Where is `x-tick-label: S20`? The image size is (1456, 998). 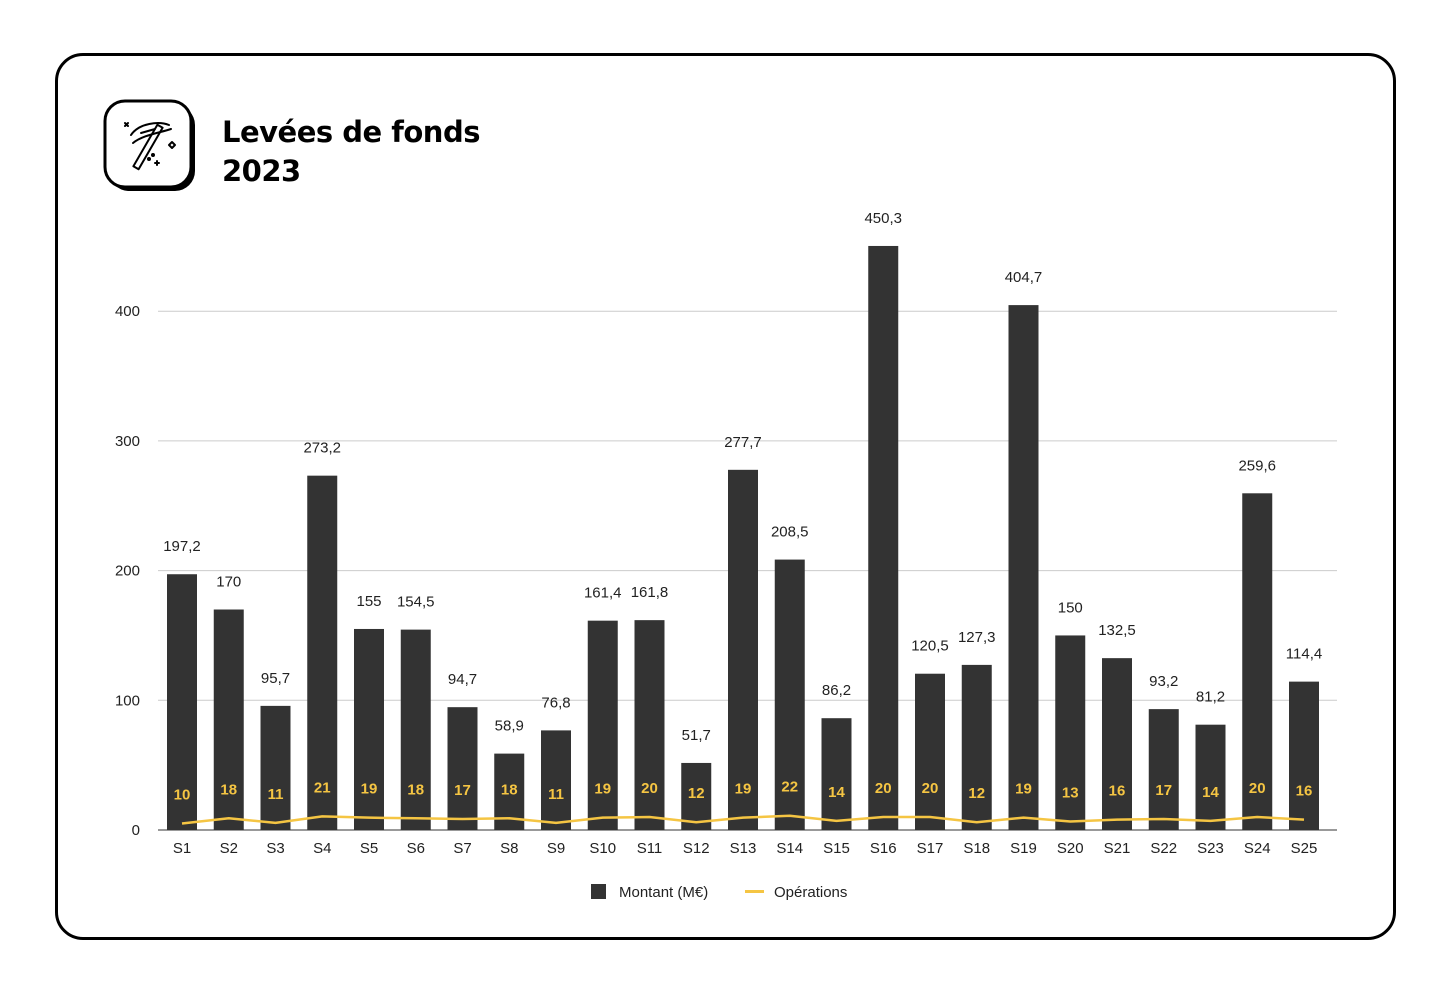
x-tick-label: S20 is located at coordinates (1070, 848).